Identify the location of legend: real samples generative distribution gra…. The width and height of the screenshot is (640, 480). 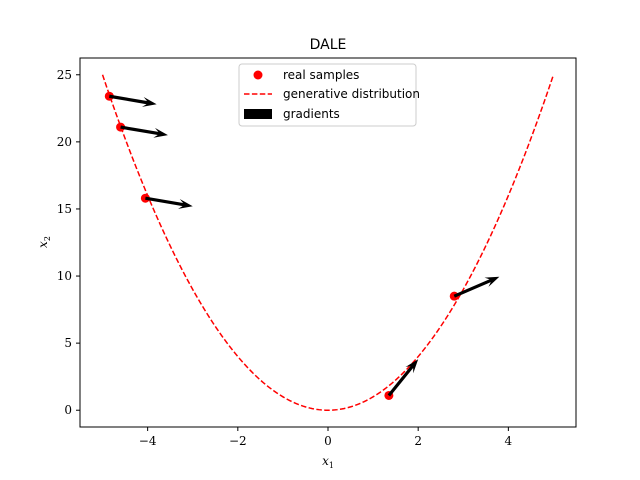
(329, 95).